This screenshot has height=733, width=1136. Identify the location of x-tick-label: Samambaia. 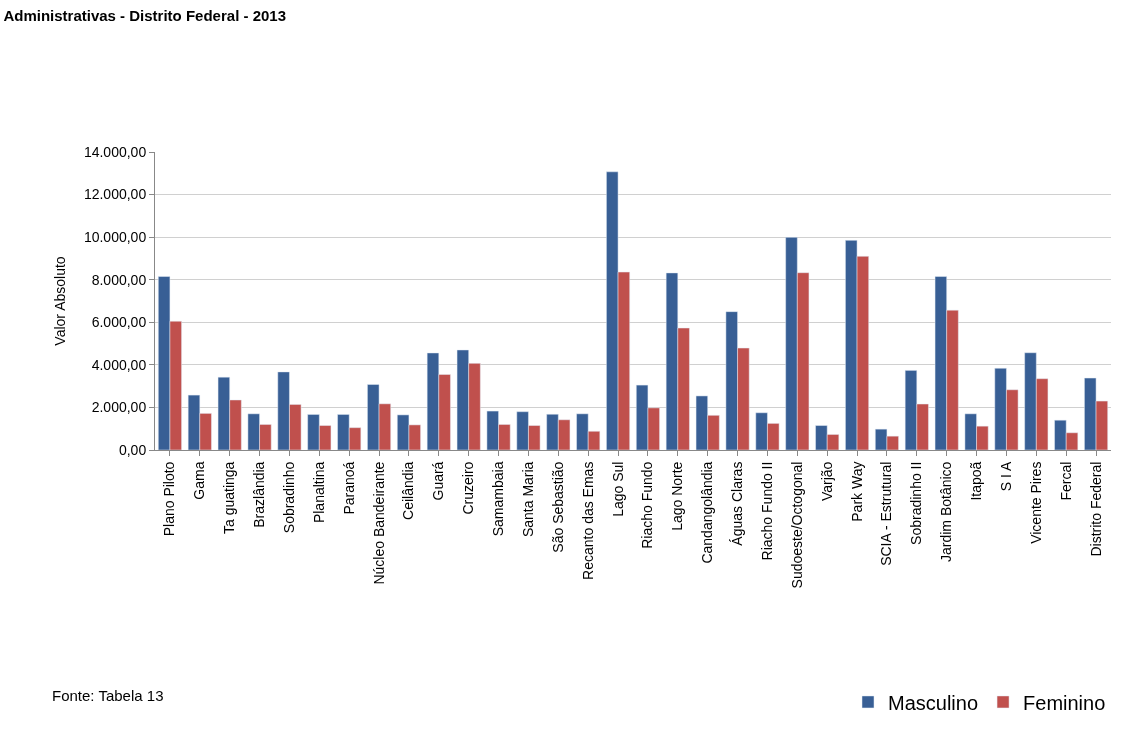
(498, 499).